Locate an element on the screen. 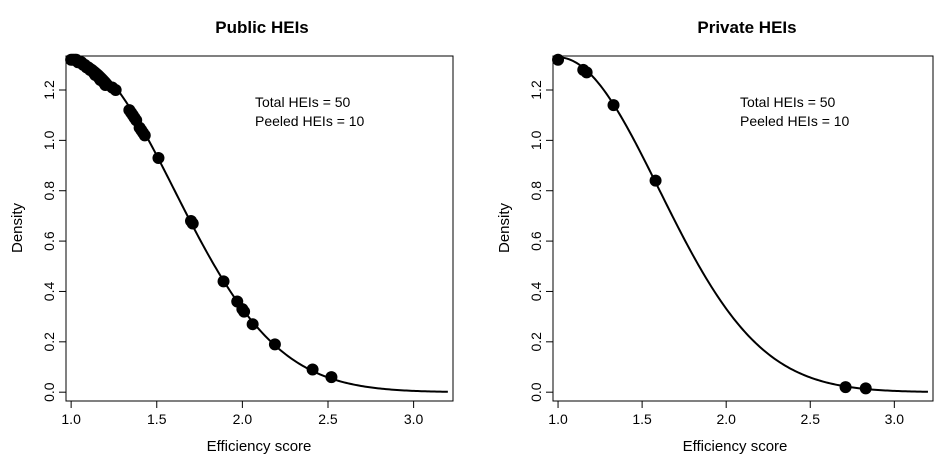 The image size is (939, 457). chart-title: Public HEIs is located at coordinates (262, 27).